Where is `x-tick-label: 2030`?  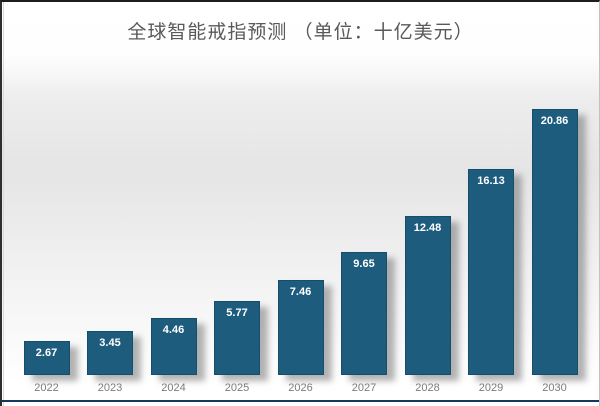
x-tick-label: 2030 is located at coordinates (554, 388).